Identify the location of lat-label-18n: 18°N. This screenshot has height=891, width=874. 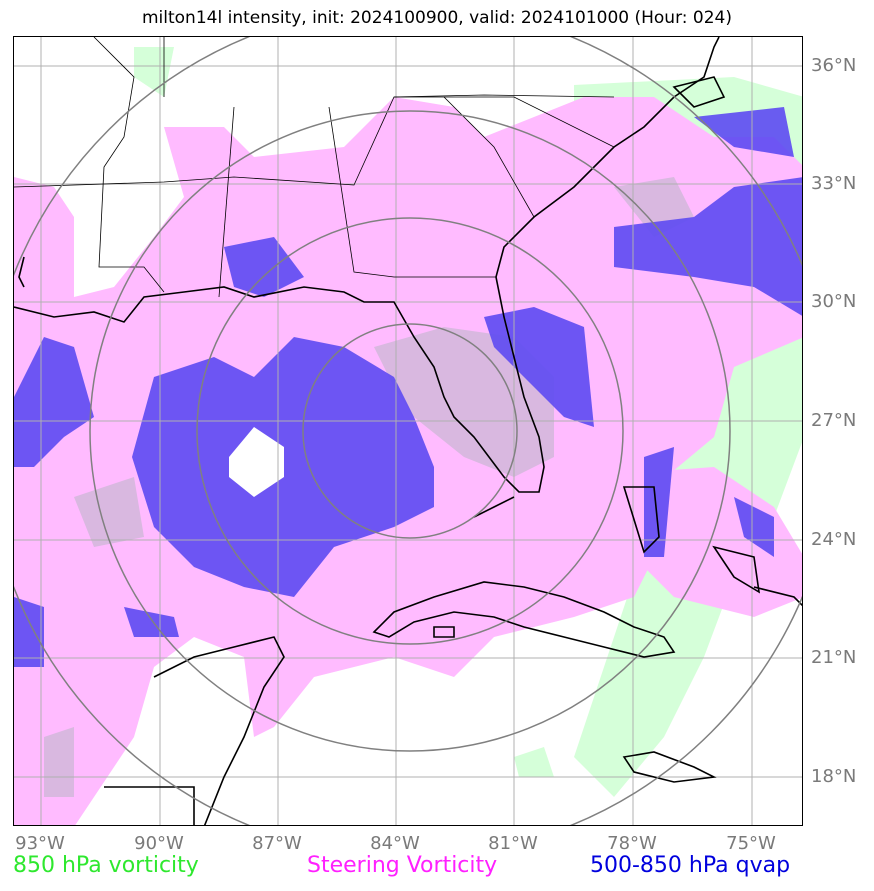
(834, 776).